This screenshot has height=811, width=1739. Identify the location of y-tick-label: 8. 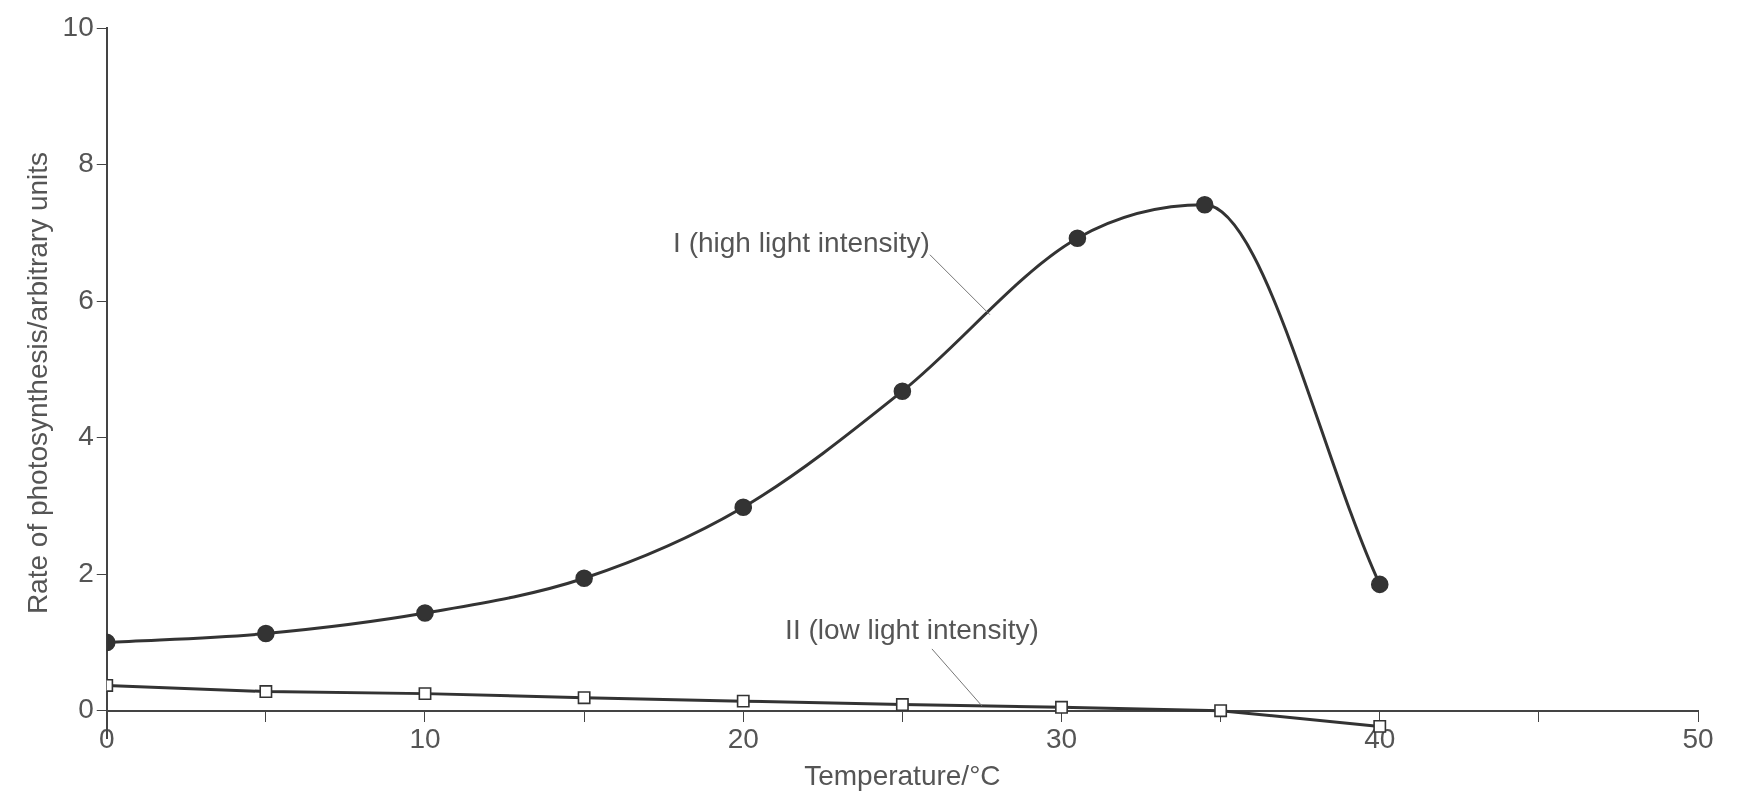
(86, 163).